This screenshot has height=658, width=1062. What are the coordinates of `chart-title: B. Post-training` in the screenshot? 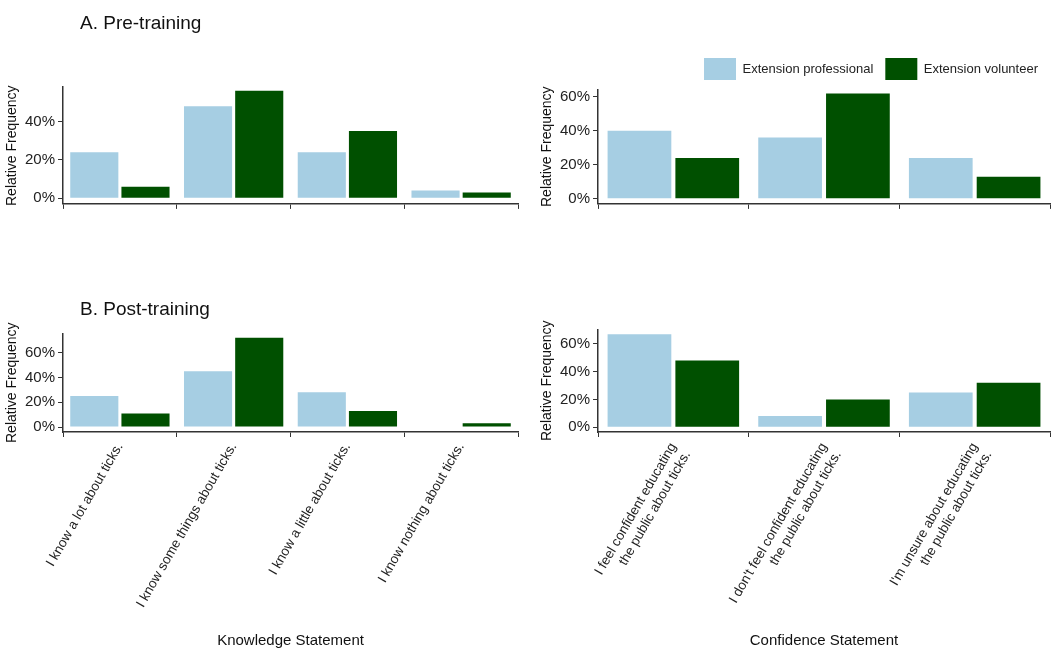 It's located at (145, 309).